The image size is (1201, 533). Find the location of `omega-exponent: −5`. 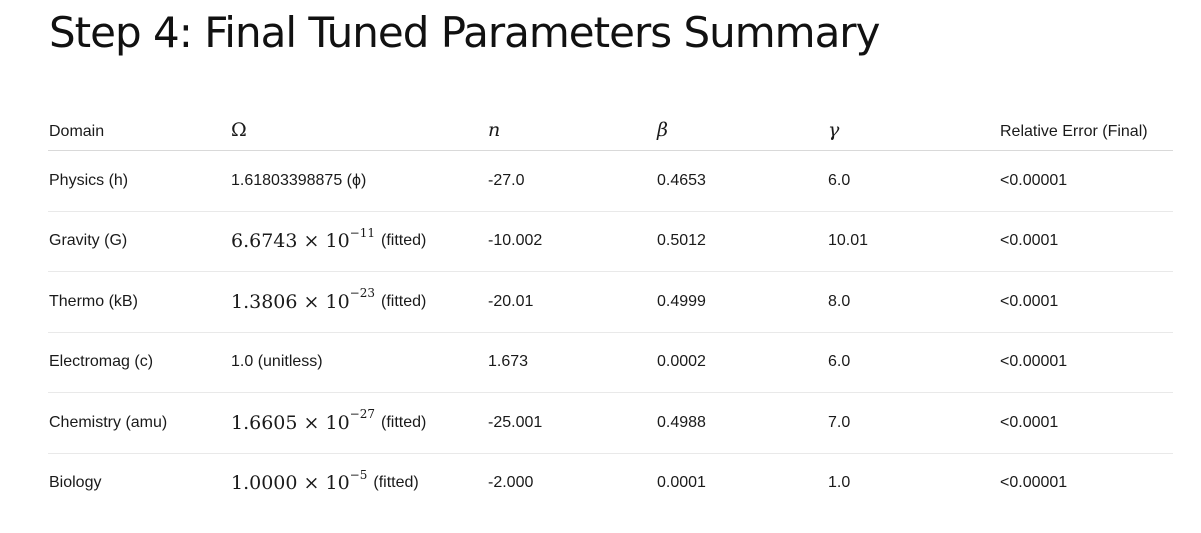

omega-exponent: −5 is located at coordinates (358, 474).